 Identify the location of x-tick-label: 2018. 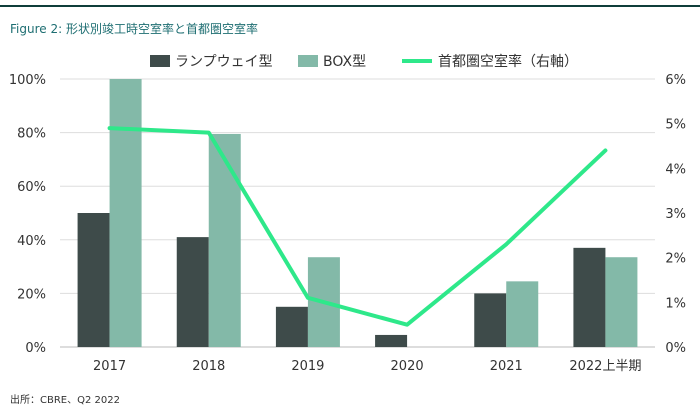
(208, 366).